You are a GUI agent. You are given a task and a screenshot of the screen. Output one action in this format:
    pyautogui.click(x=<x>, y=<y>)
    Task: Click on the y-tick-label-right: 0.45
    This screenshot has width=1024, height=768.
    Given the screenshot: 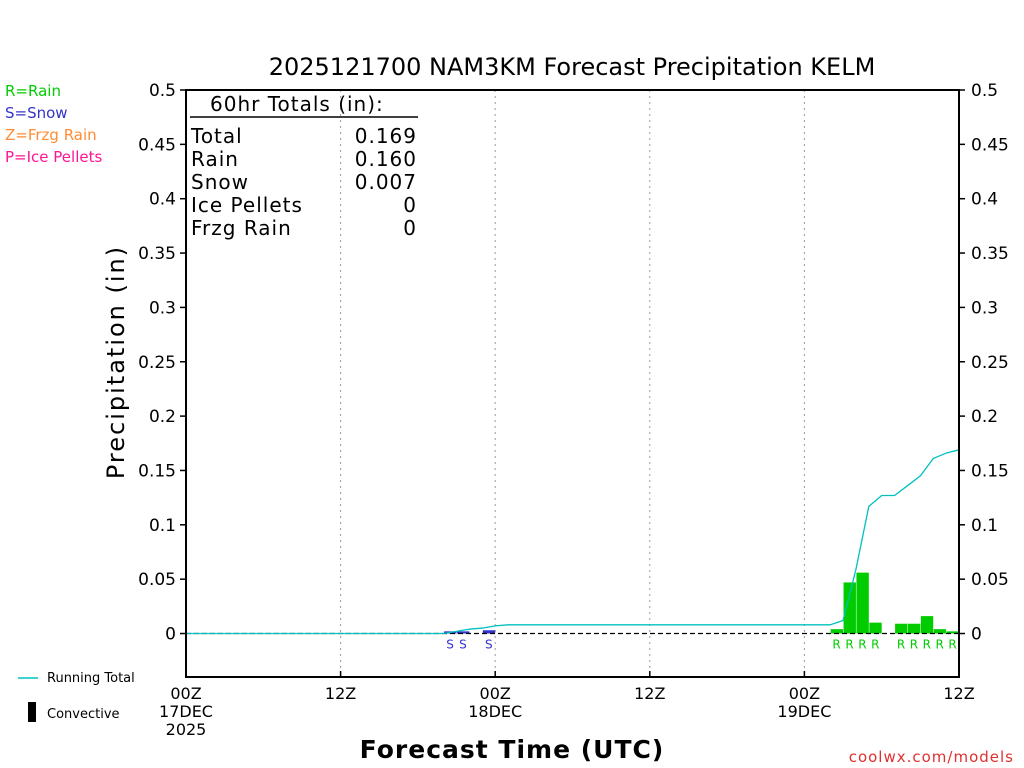 What is the action you would take?
    pyautogui.click(x=990, y=145)
    